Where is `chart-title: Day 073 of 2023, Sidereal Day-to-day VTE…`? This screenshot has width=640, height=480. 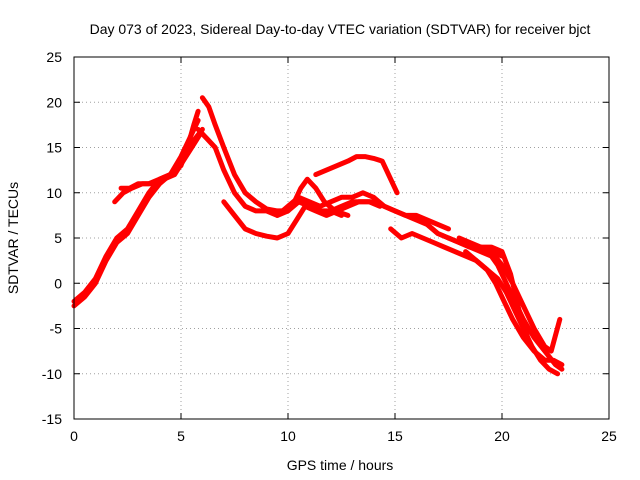
chart-title: Day 073 of 2023, Sidereal Day-to-day VTE… is located at coordinates (340, 29).